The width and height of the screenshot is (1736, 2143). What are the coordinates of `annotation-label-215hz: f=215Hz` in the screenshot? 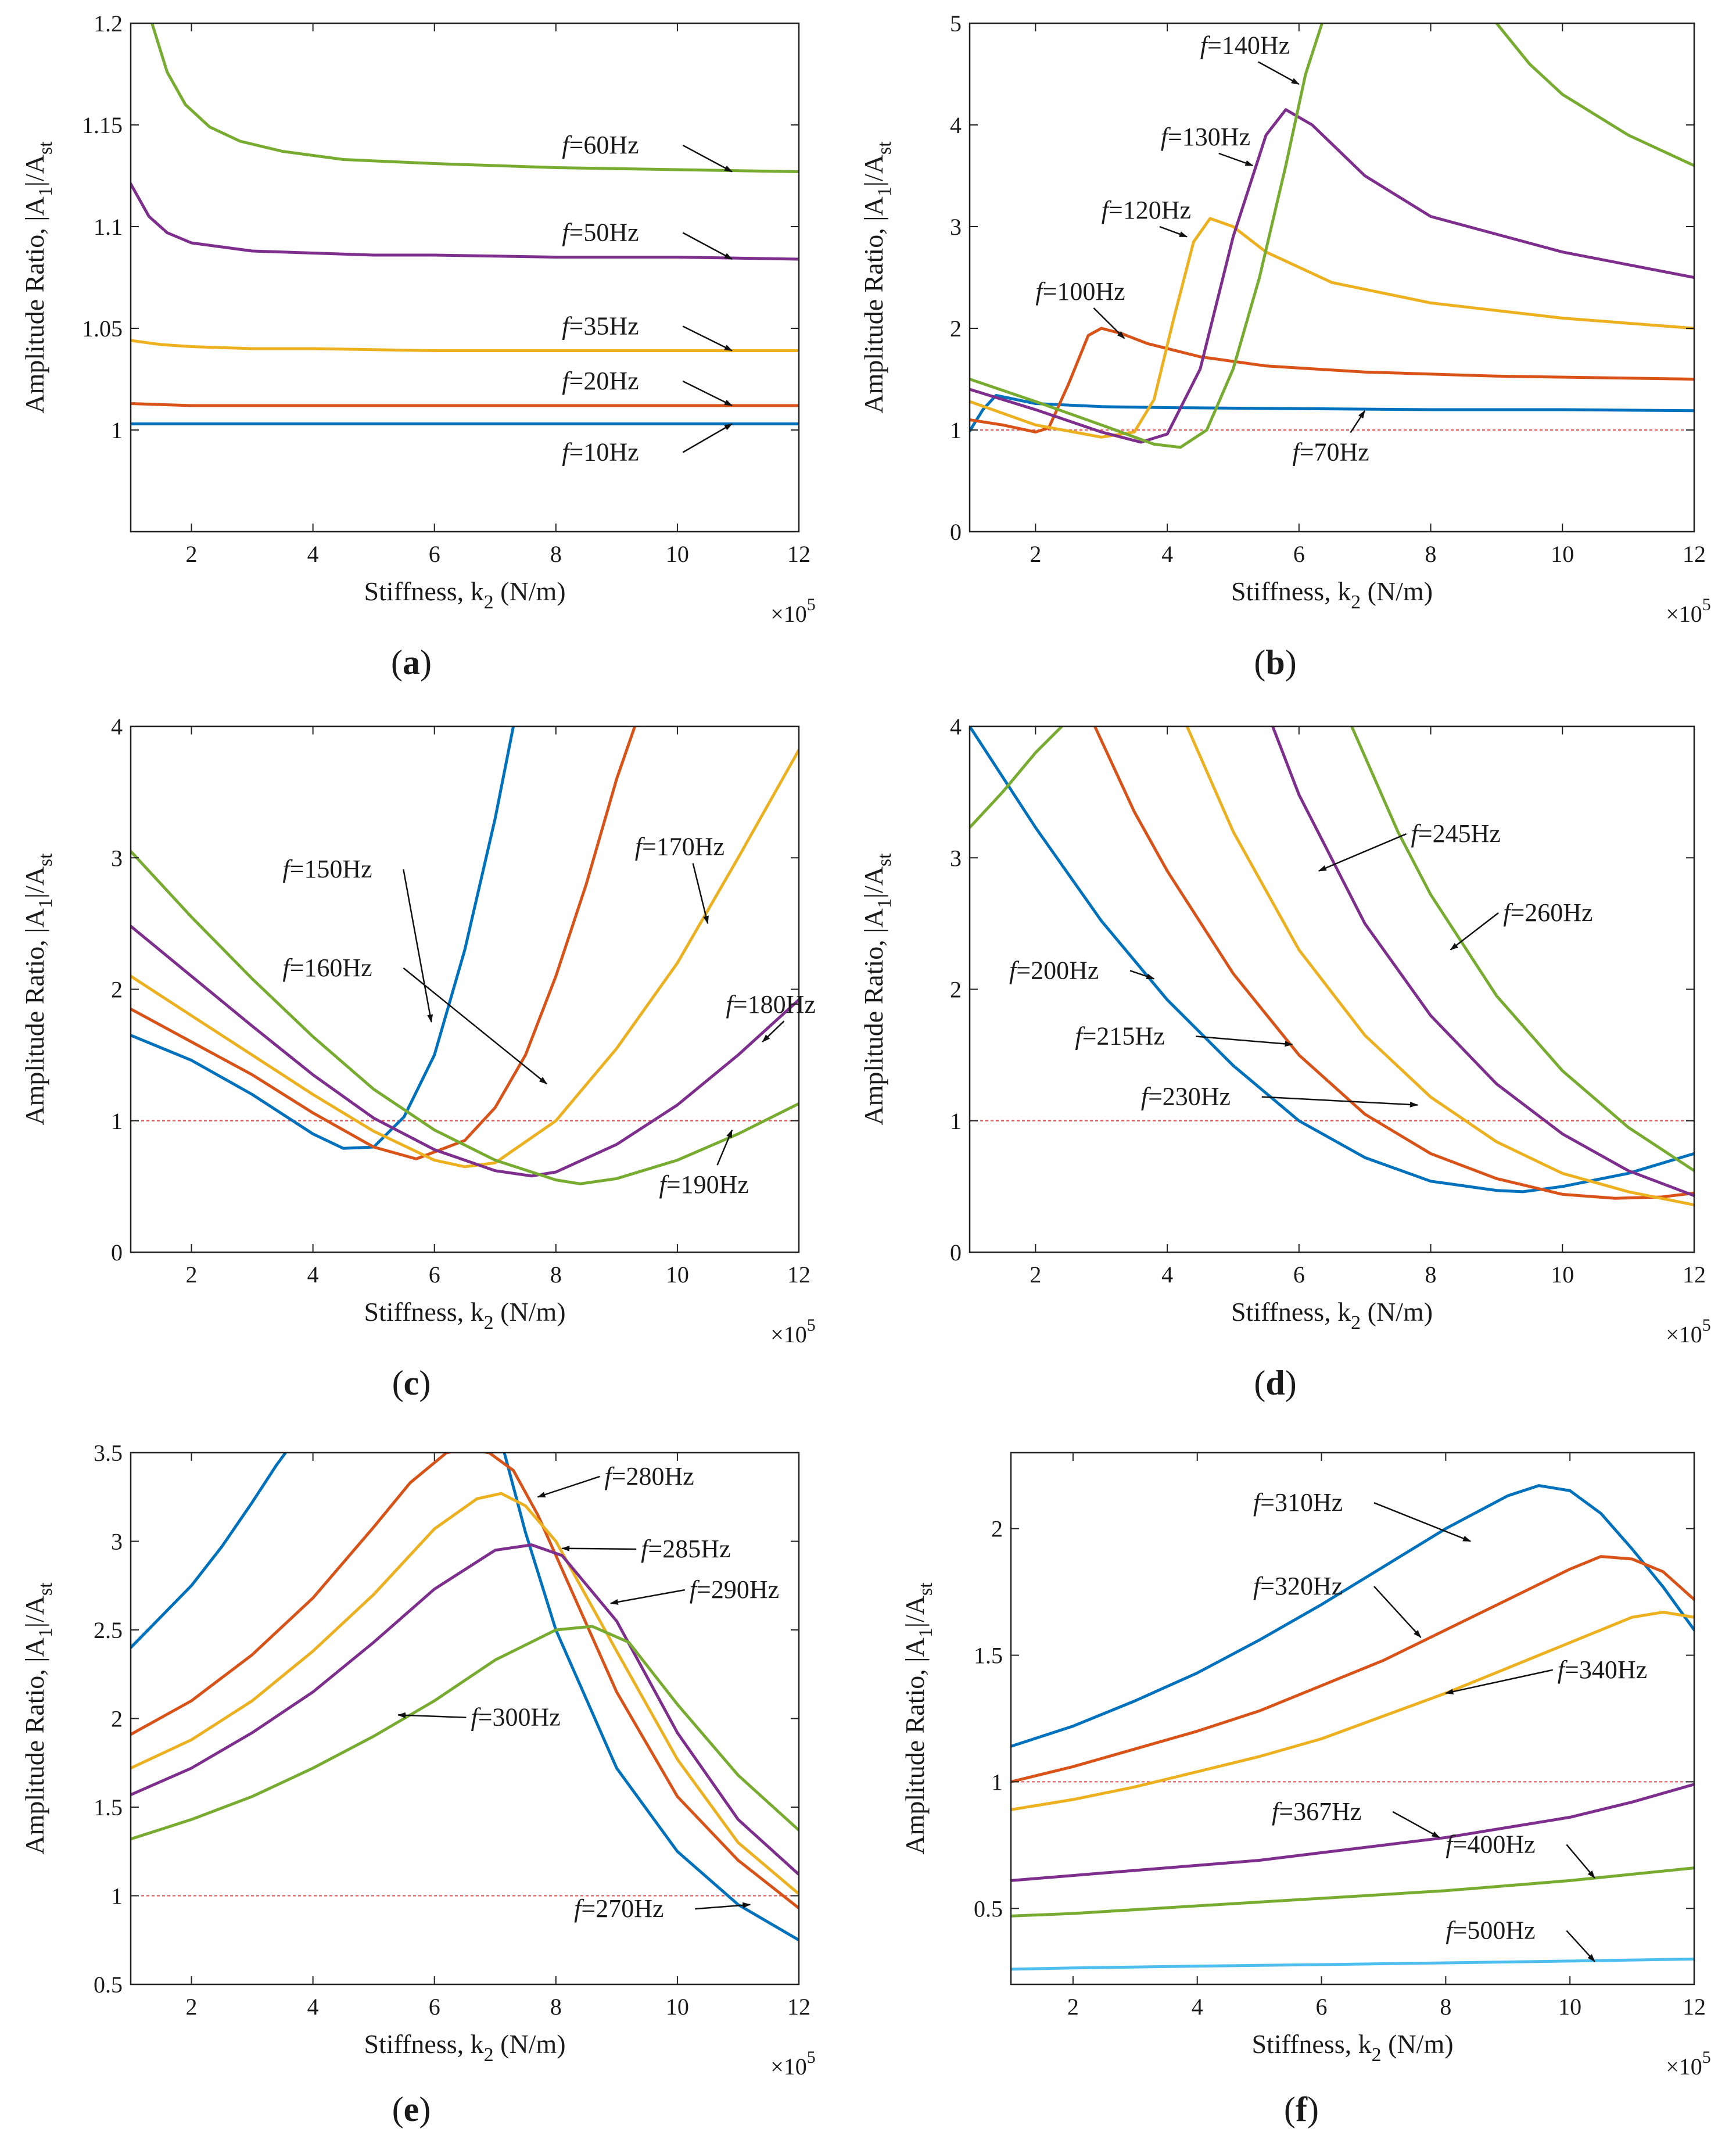 It's located at (1119, 1036).